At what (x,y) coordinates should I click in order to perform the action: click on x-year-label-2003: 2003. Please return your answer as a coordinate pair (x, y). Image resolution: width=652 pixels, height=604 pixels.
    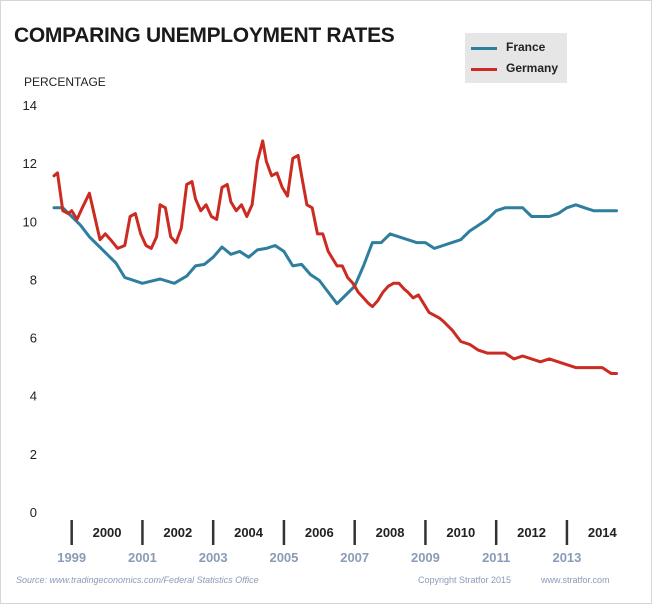
    Looking at the image, I should click on (213, 557).